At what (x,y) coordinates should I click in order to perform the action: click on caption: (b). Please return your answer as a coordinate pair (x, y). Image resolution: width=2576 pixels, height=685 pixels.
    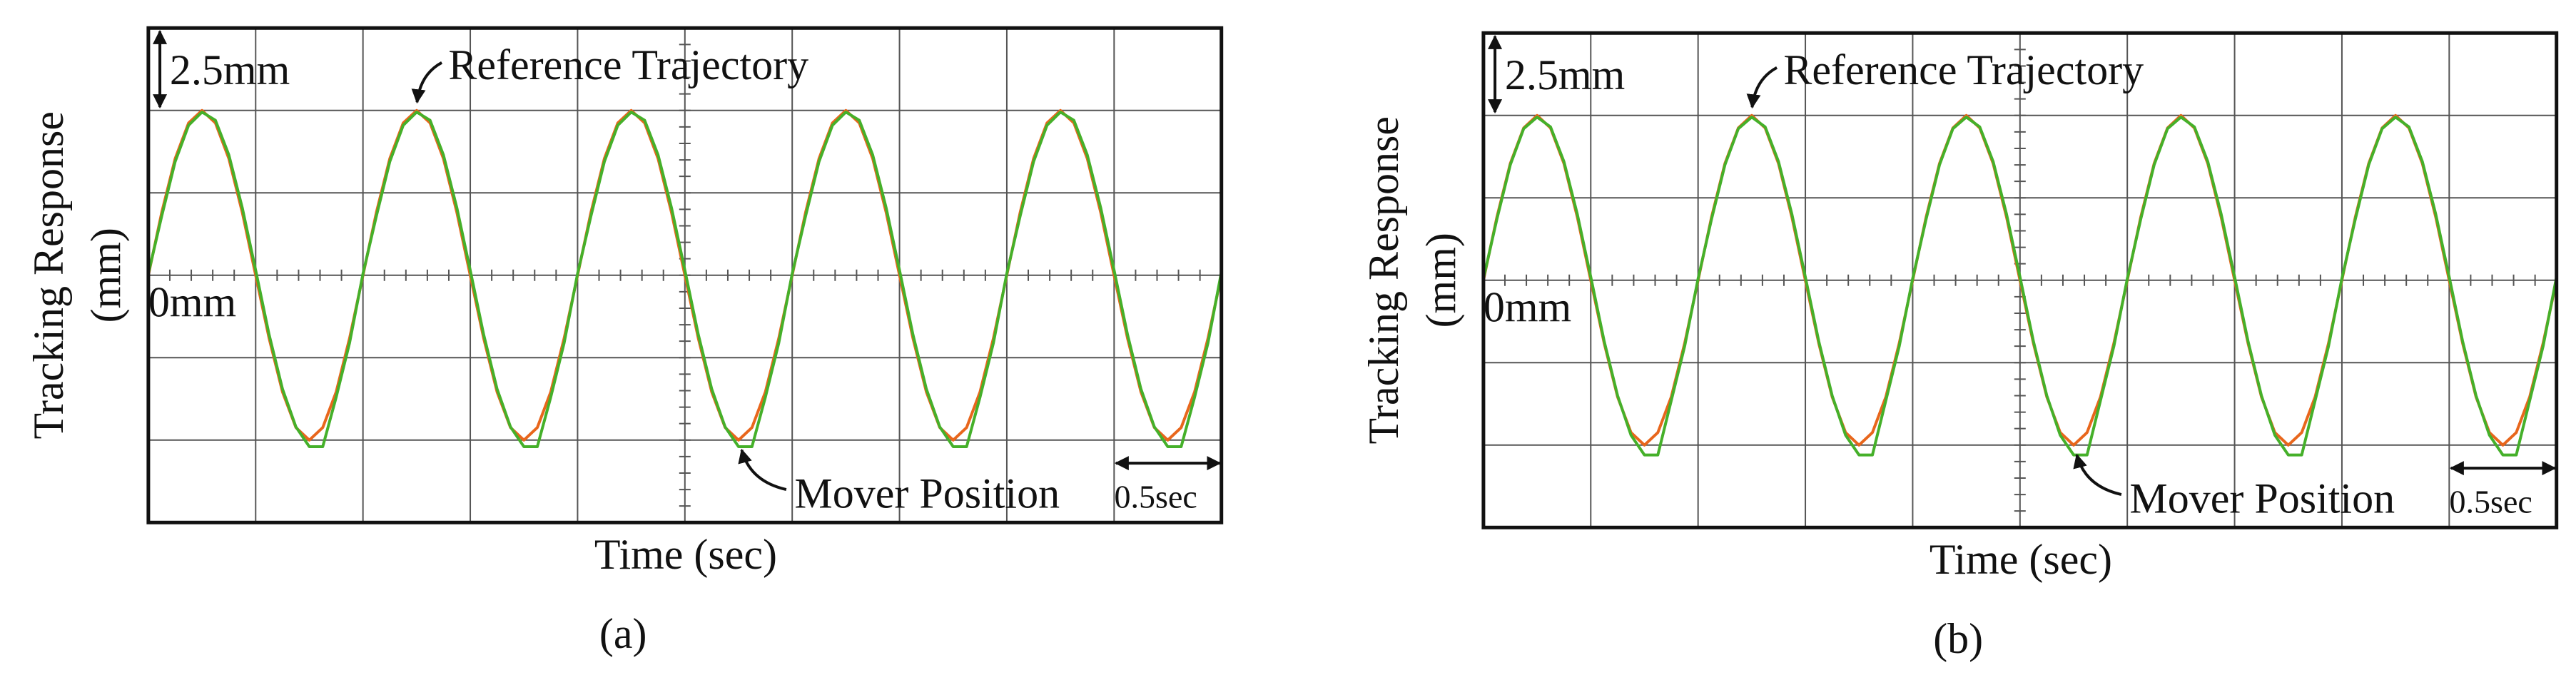
    Looking at the image, I should click on (1958, 638).